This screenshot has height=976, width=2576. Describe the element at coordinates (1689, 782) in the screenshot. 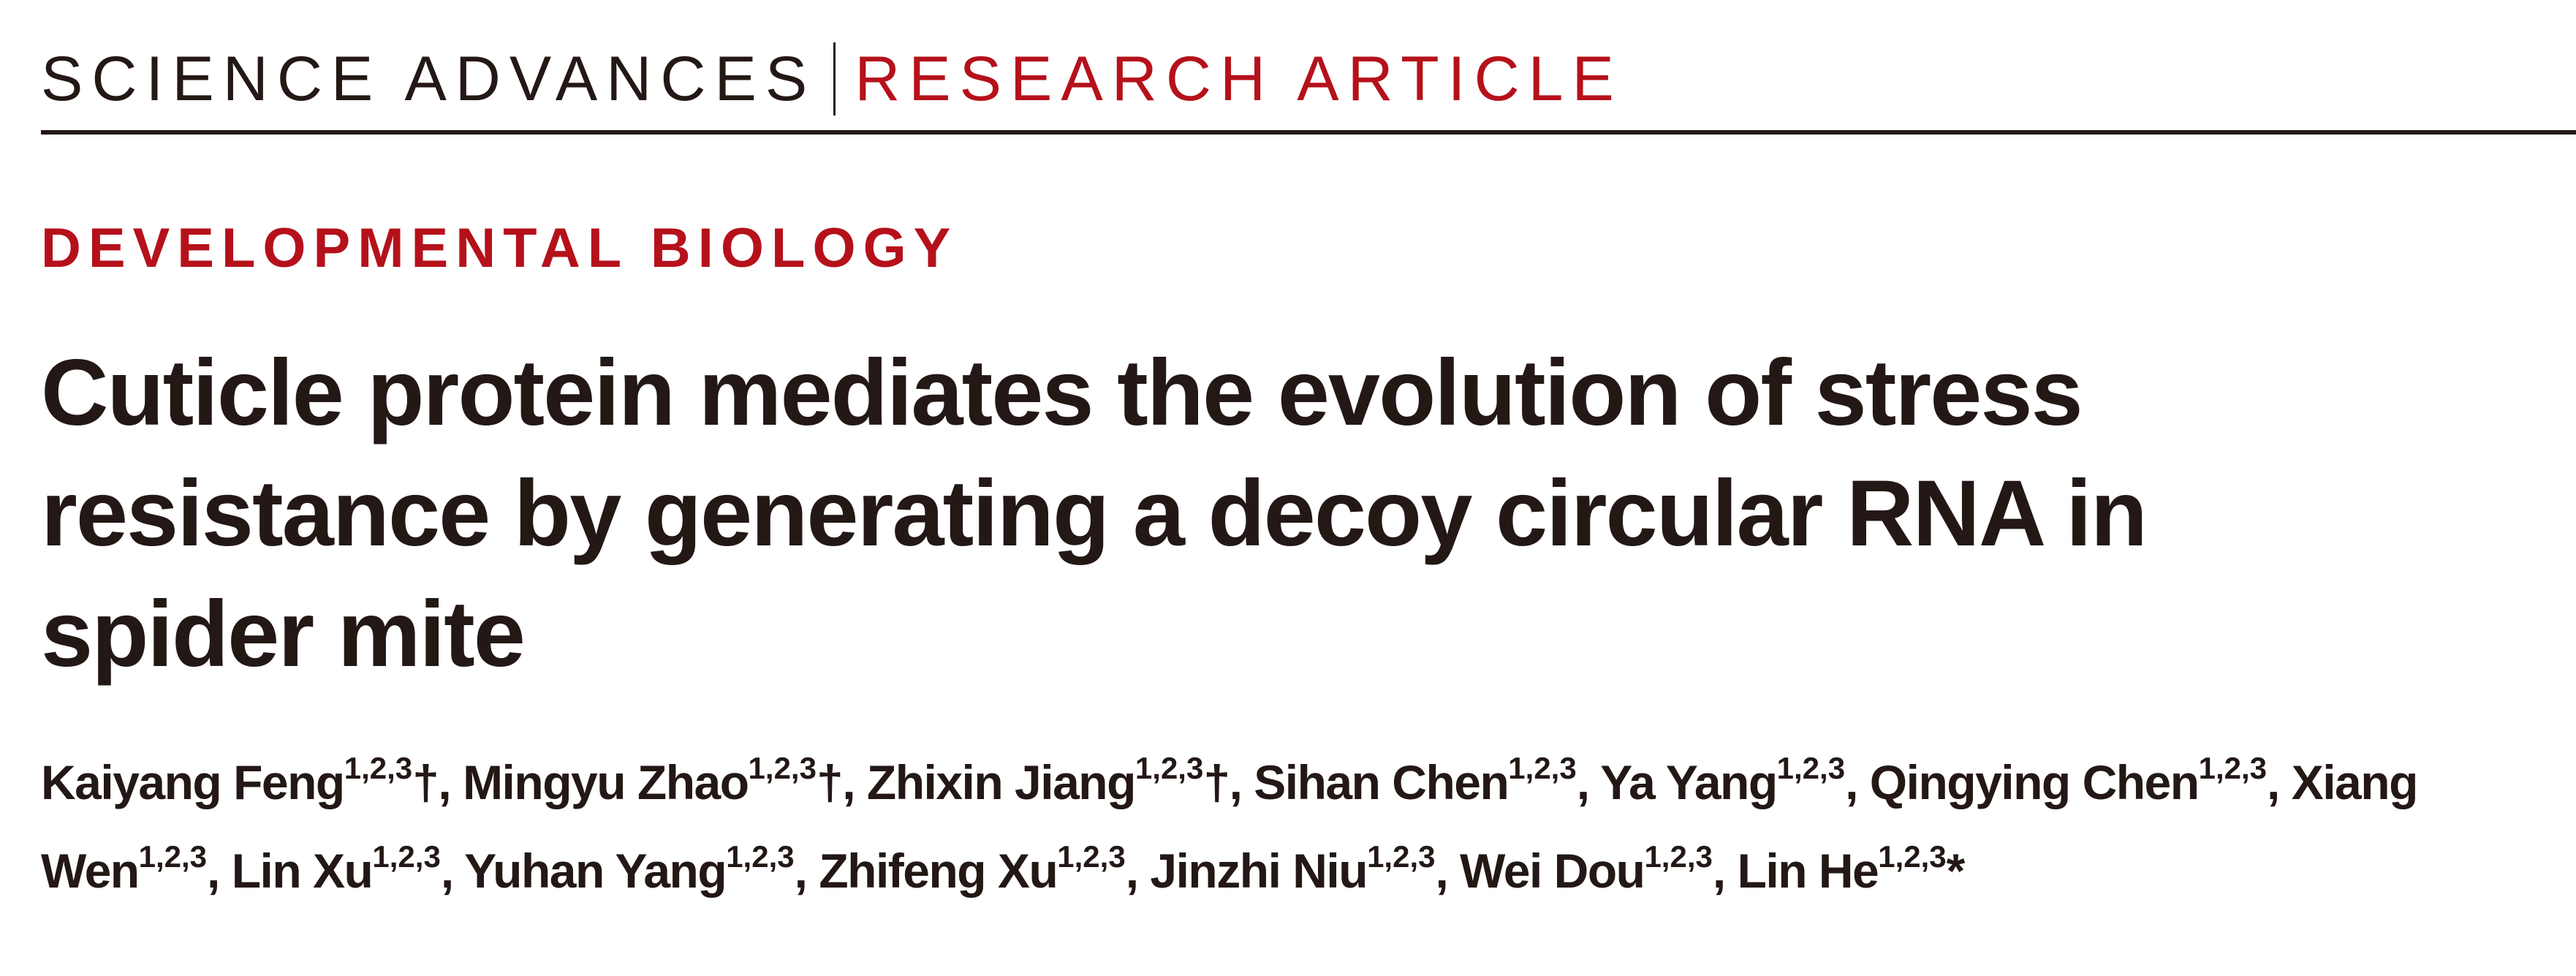

I see `author-name: Ya Yang` at that location.